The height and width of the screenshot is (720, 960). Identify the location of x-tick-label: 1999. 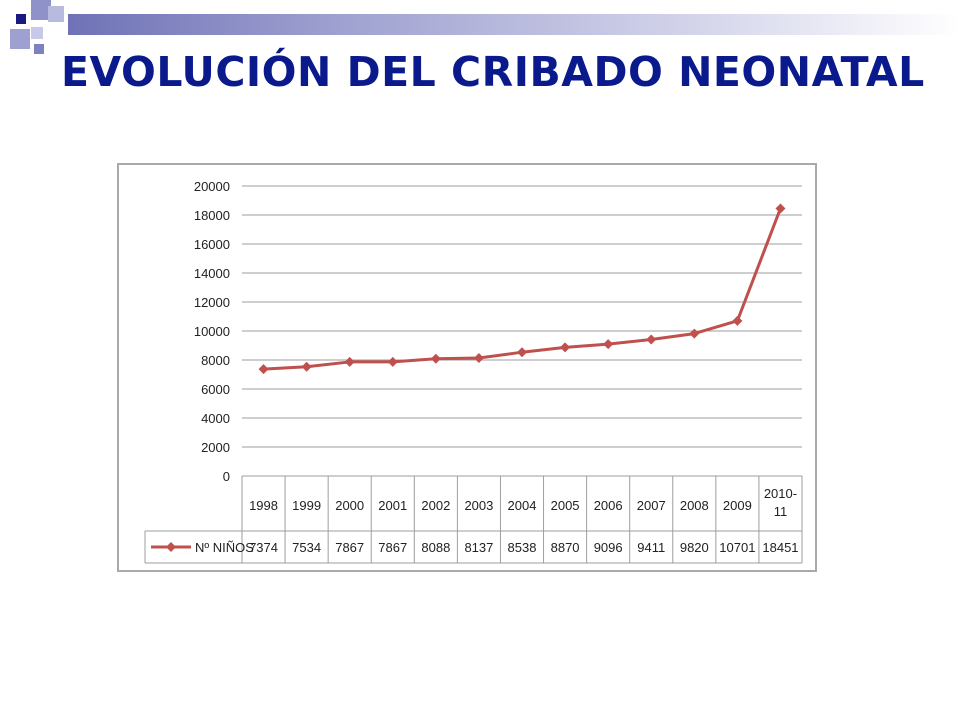
(306, 505).